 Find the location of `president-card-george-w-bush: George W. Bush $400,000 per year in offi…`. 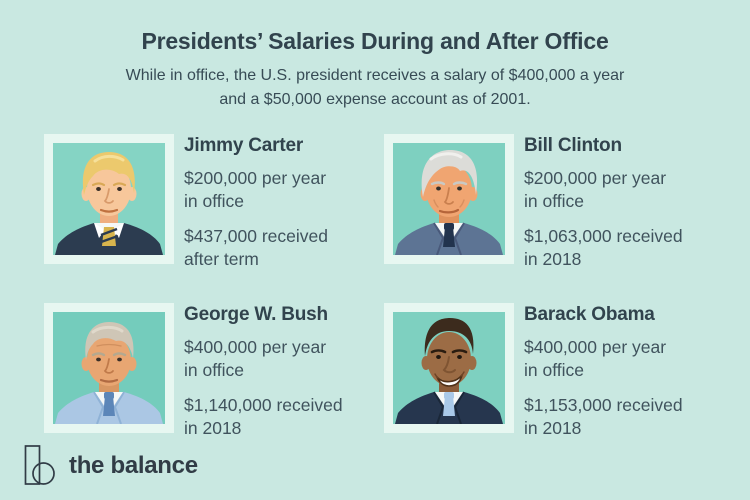

president-card-george-w-bush: George W. Bush $400,000 per year in offi… is located at coordinates (216, 371).